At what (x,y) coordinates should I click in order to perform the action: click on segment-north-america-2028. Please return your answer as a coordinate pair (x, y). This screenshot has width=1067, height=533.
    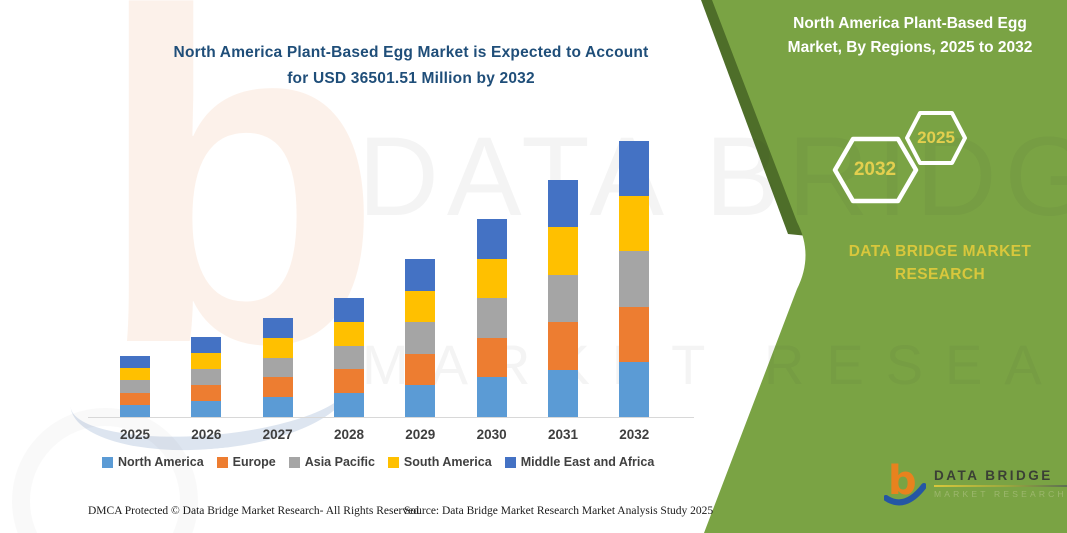
    Looking at the image, I should click on (348, 405).